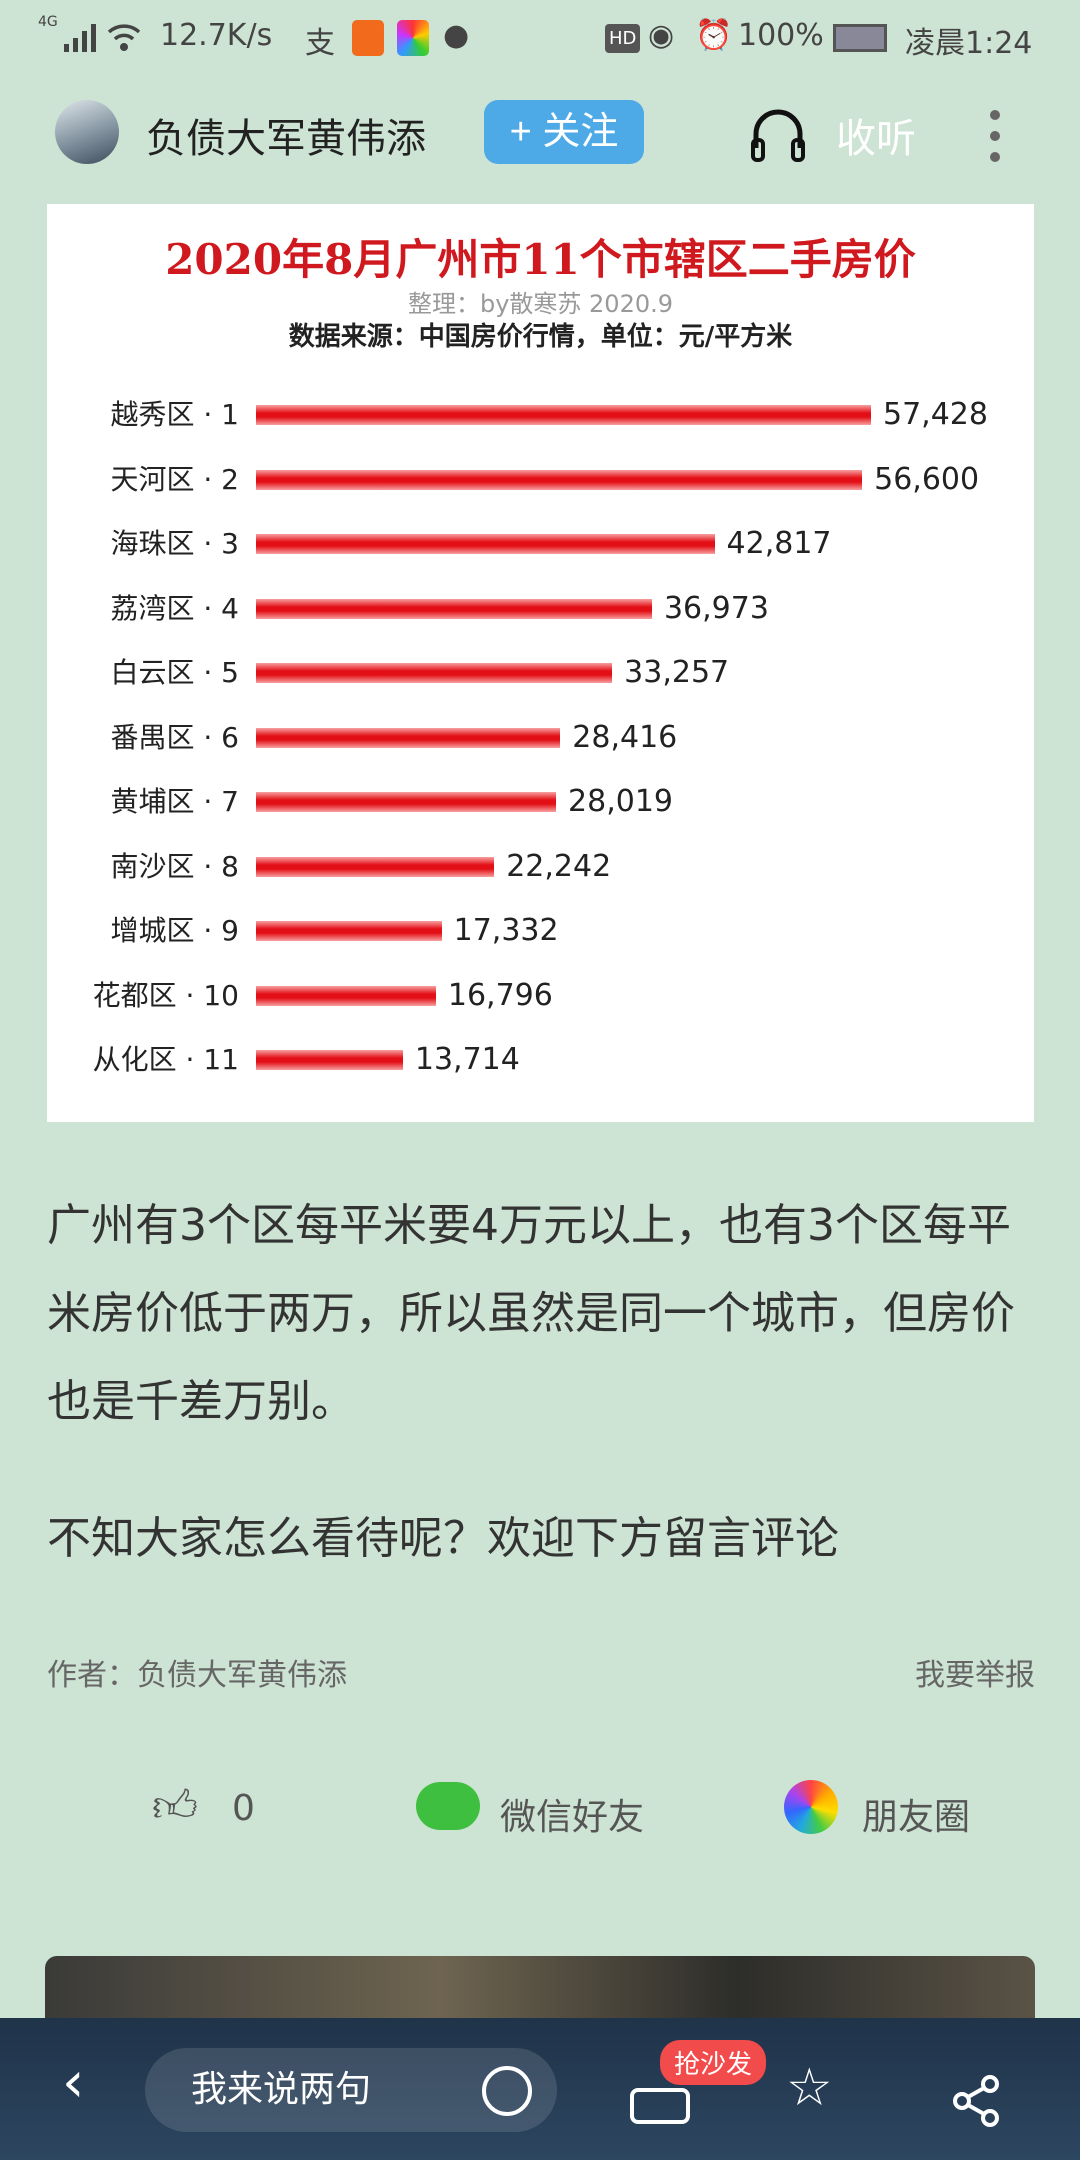 This screenshot has width=1080, height=2160. What do you see at coordinates (559, 866) in the screenshot?
I see `value-label: 22,242` at bounding box center [559, 866].